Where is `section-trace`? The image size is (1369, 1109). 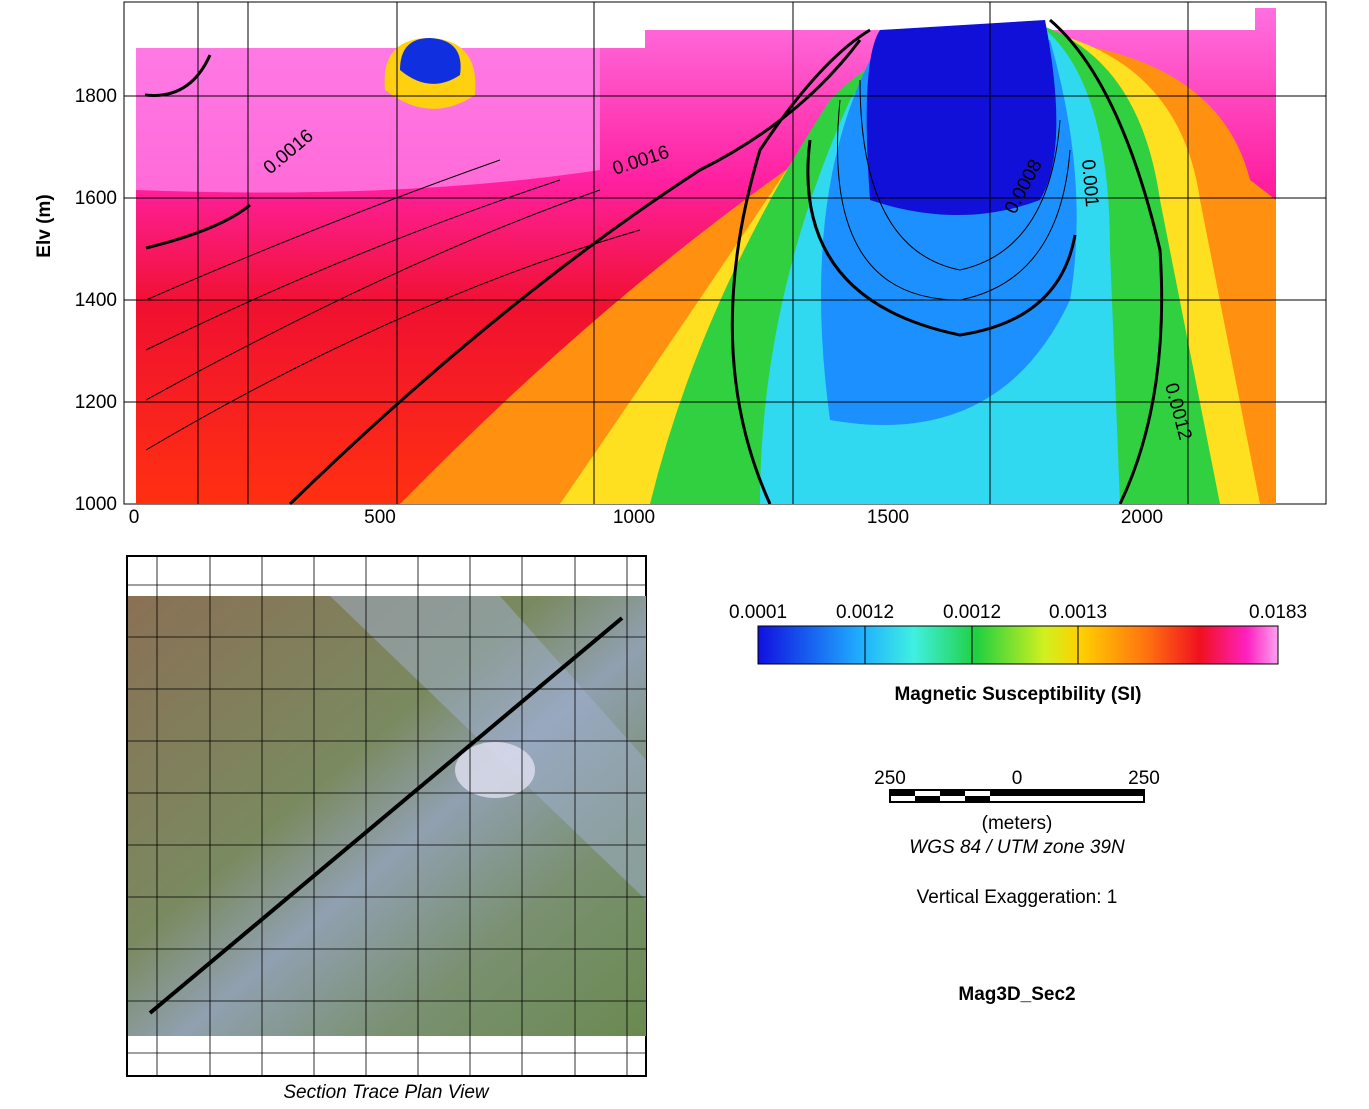 section-trace is located at coordinates (386, 815).